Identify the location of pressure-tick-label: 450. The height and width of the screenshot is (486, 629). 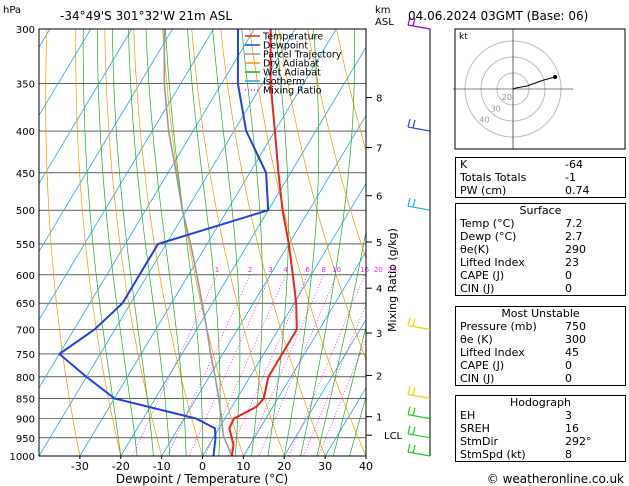
(25, 174).